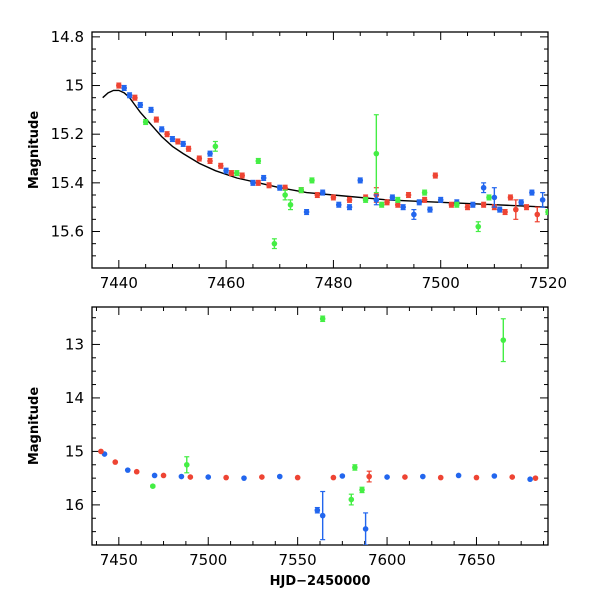 This screenshot has height=600, width=600. Describe the element at coordinates (298, 560) in the screenshot. I see `x-tick-label: 7550` at that location.